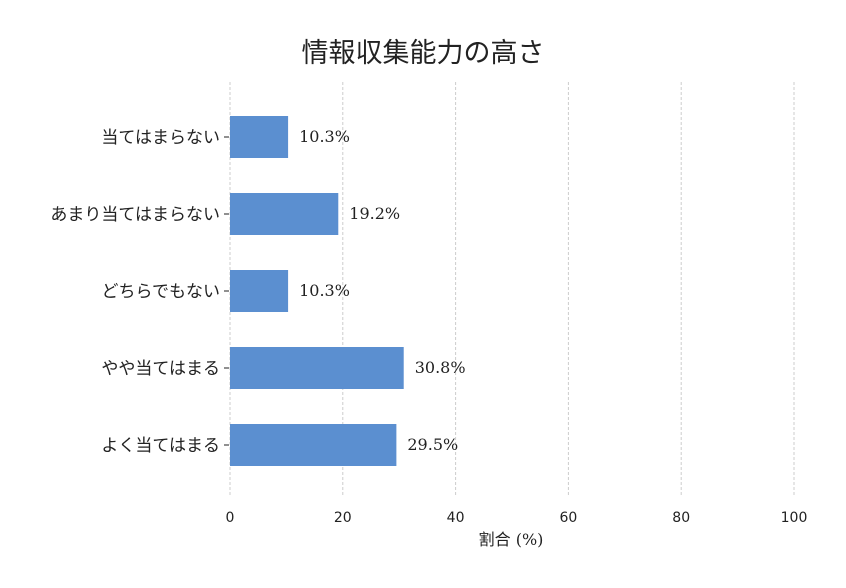  Describe the element at coordinates (343, 518) in the screenshot. I see `x-tick-label: 20` at that location.